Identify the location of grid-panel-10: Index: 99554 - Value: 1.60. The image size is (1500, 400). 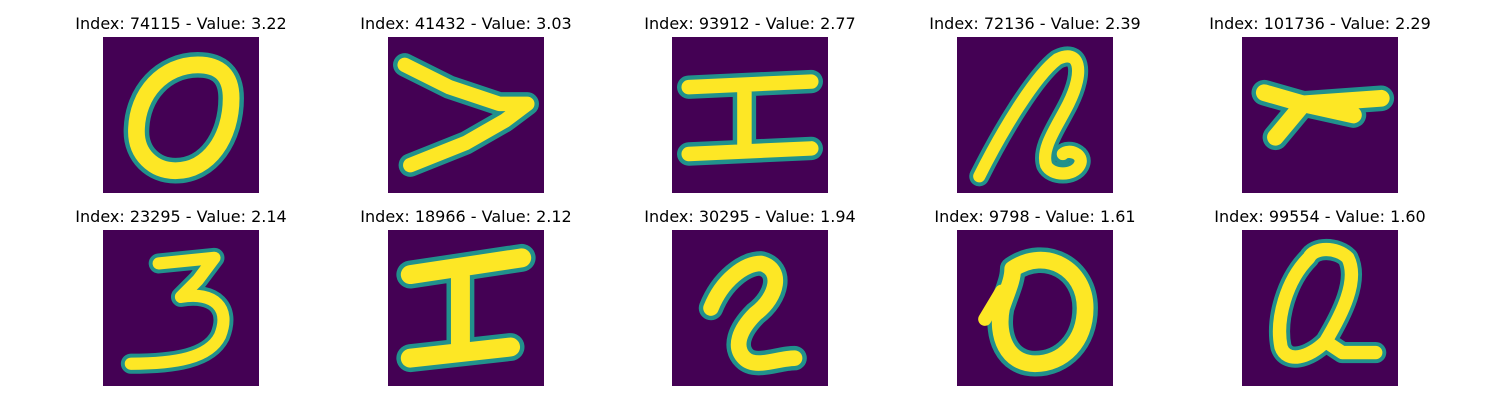
(1320, 295).